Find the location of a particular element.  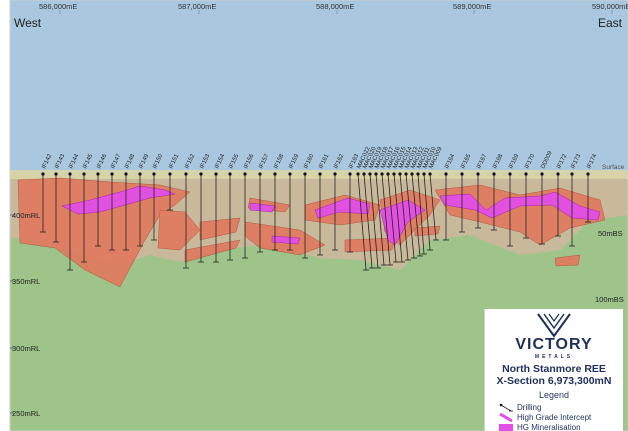

easting-ticks is located at coordinates (336, 12).